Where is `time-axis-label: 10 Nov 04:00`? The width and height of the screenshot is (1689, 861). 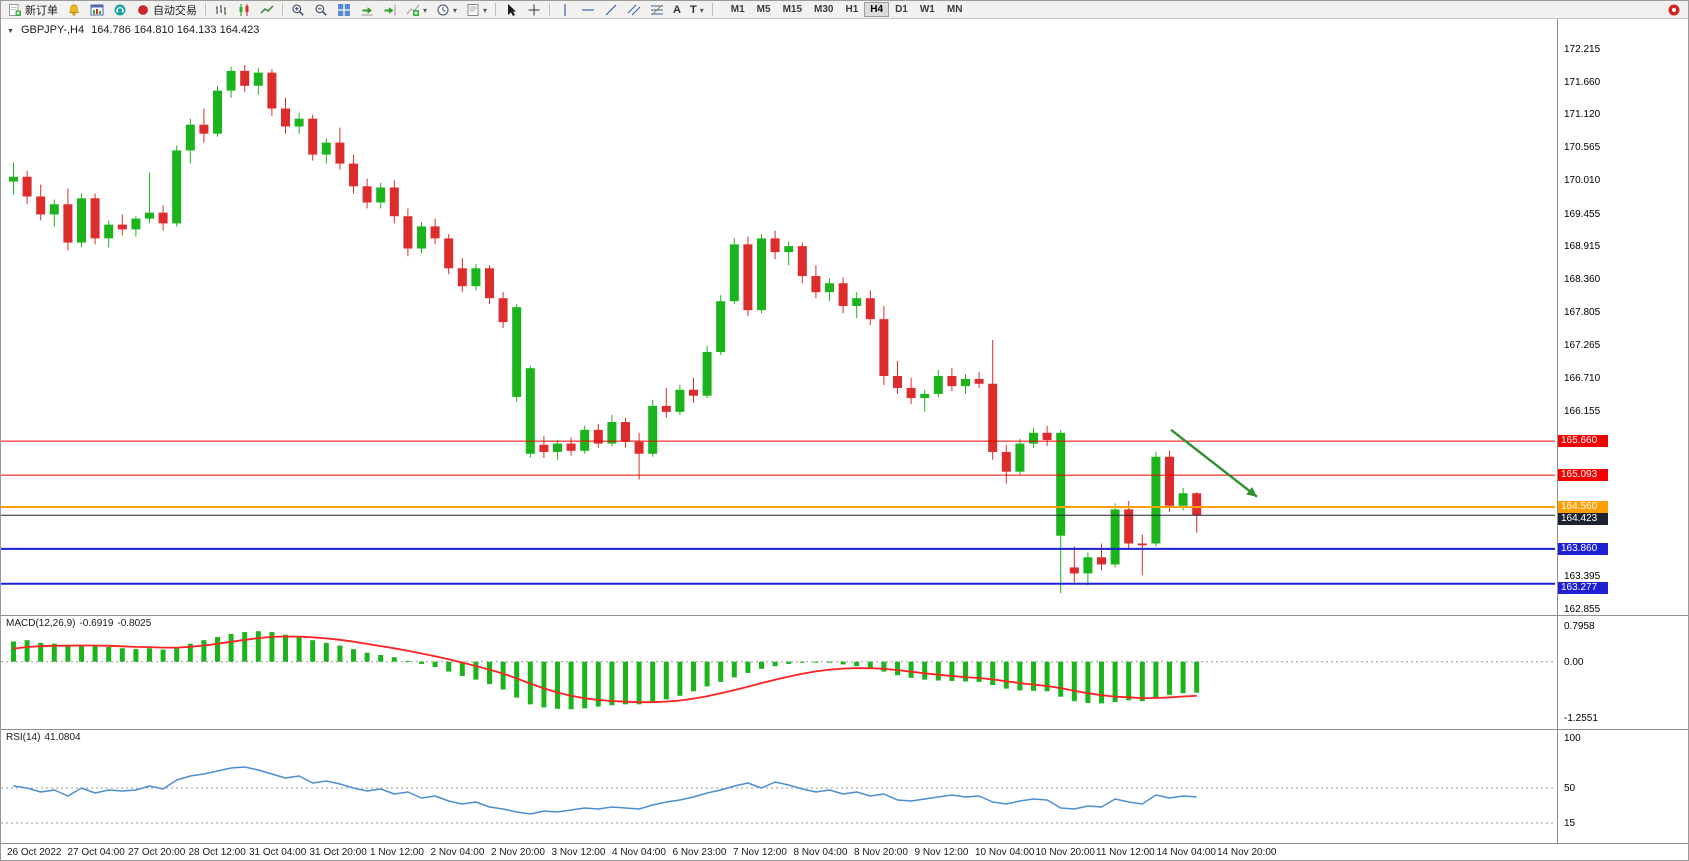
time-axis-label: 10 Nov 04:00 is located at coordinates (1005, 852).